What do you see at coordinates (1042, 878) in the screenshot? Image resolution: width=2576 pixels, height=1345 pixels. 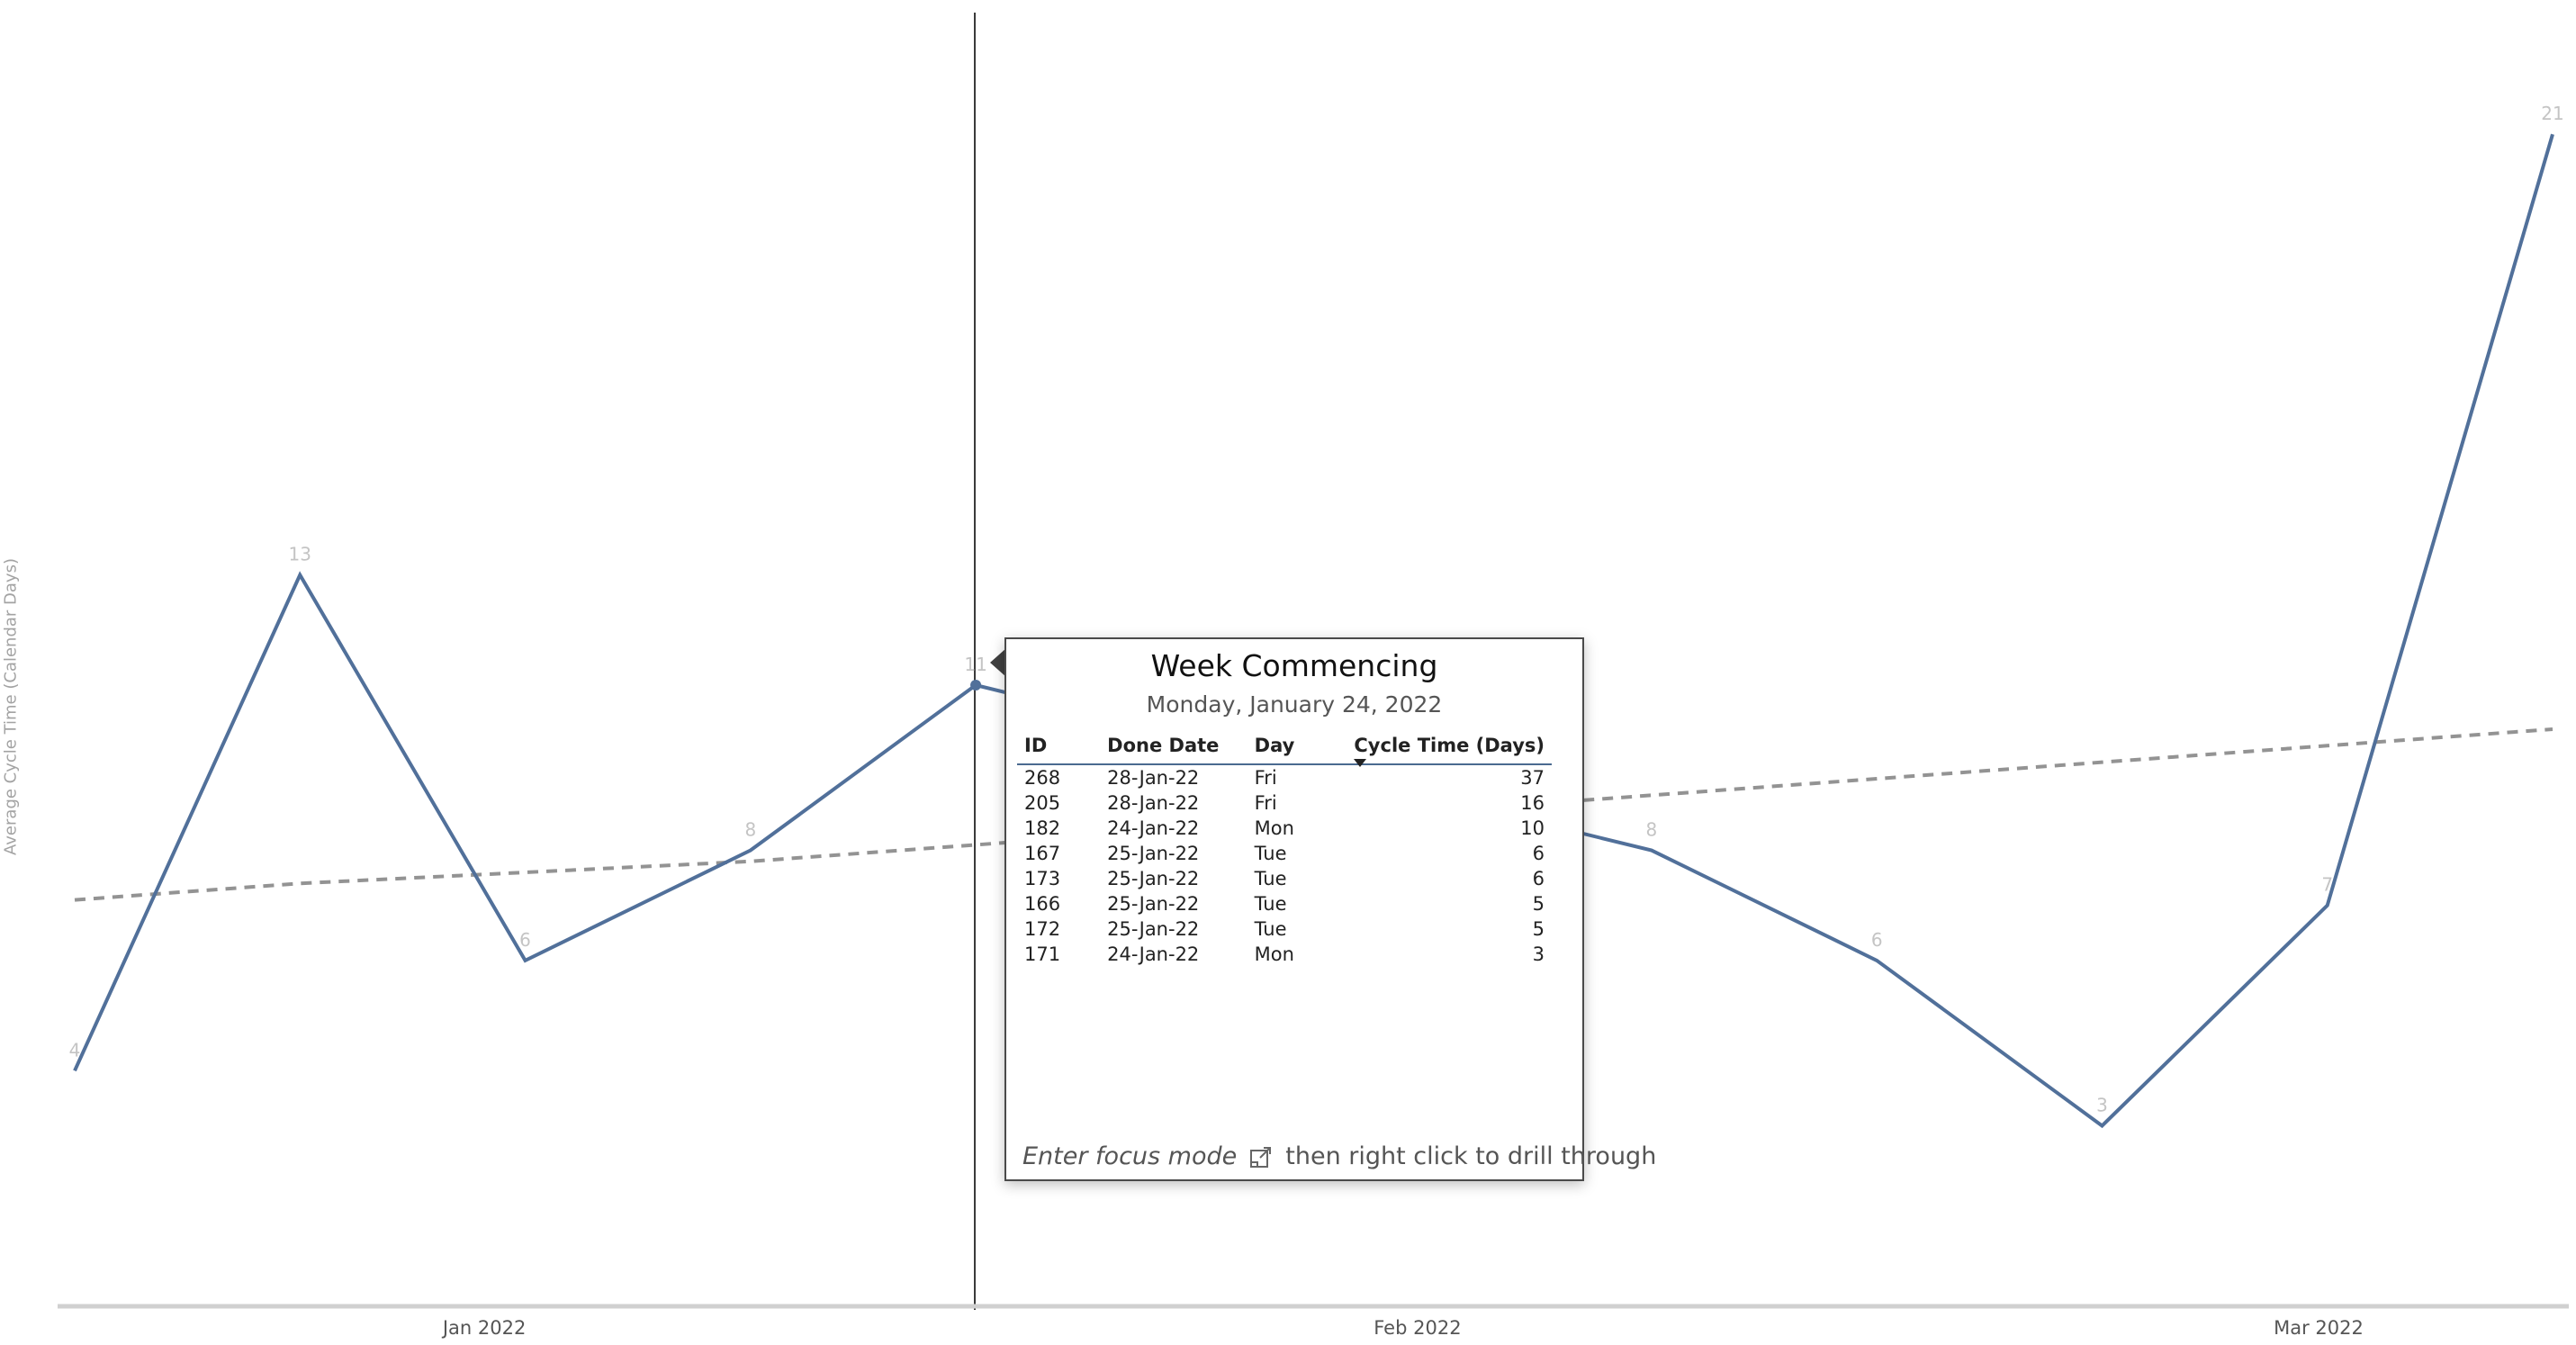 I see `cell-id: 173` at bounding box center [1042, 878].